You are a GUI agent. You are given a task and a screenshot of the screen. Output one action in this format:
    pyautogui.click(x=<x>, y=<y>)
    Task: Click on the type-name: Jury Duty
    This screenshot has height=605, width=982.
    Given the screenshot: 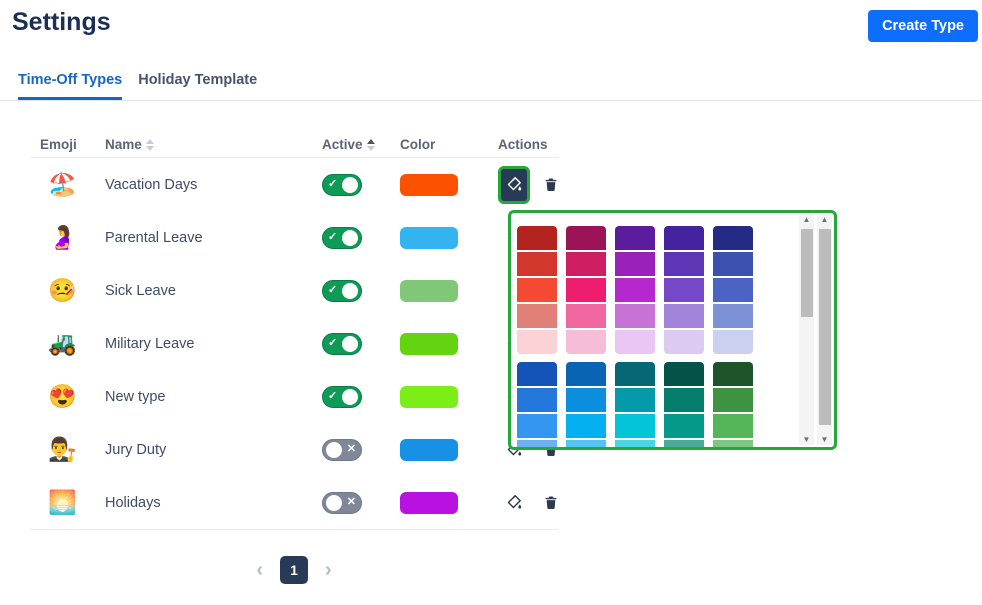 What is the action you would take?
    pyautogui.click(x=136, y=449)
    